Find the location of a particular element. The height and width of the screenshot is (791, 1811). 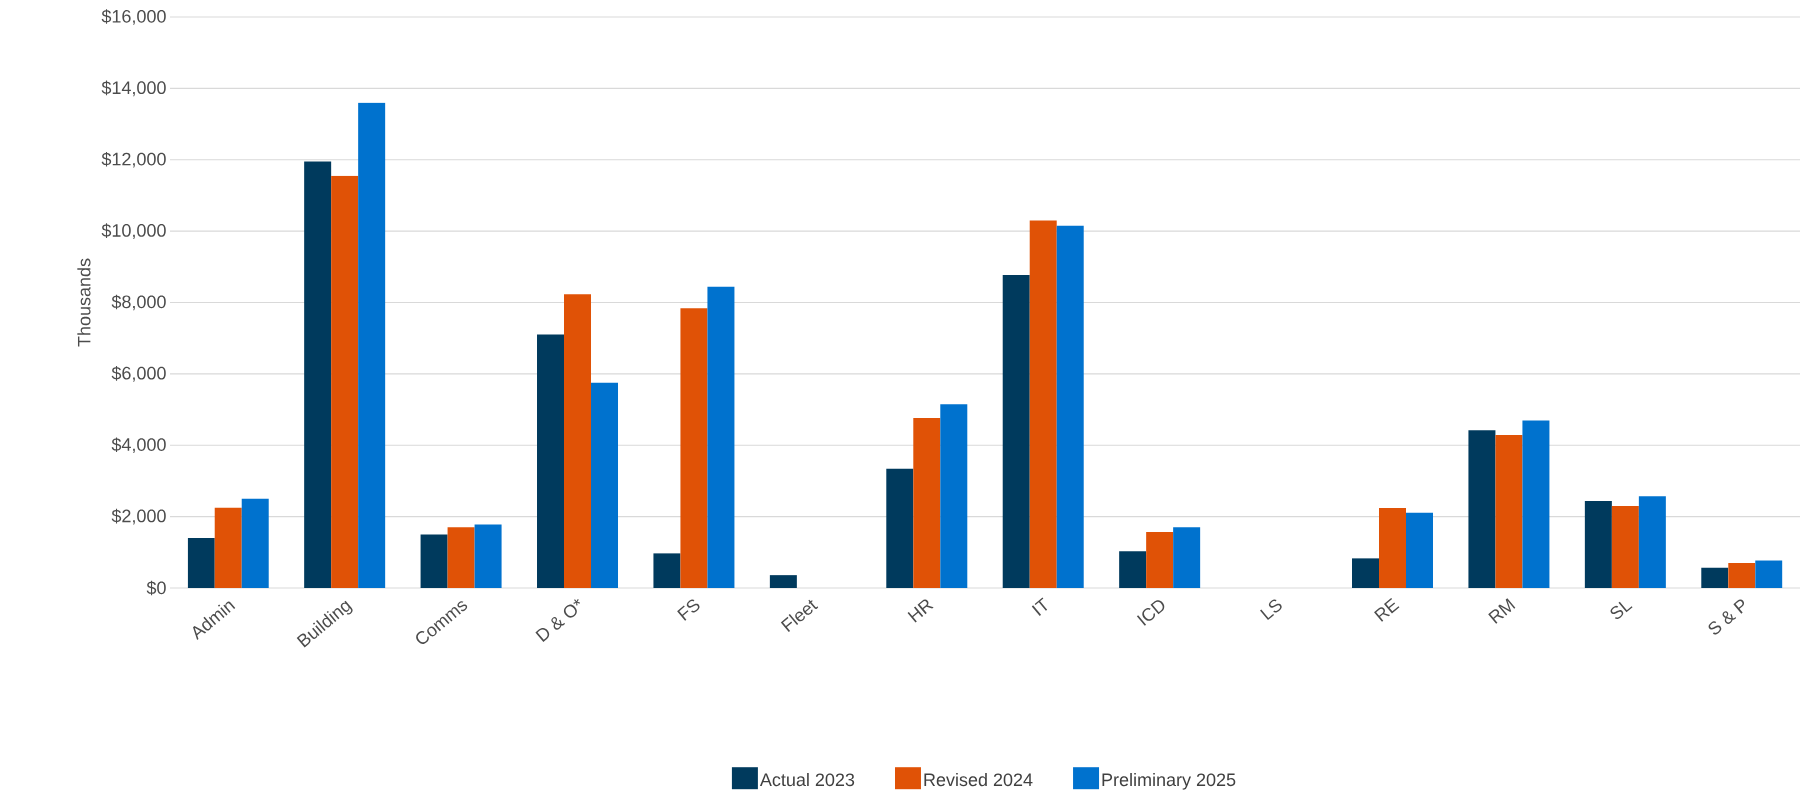

y-tick-label: $12,000 is located at coordinates (133, 159).